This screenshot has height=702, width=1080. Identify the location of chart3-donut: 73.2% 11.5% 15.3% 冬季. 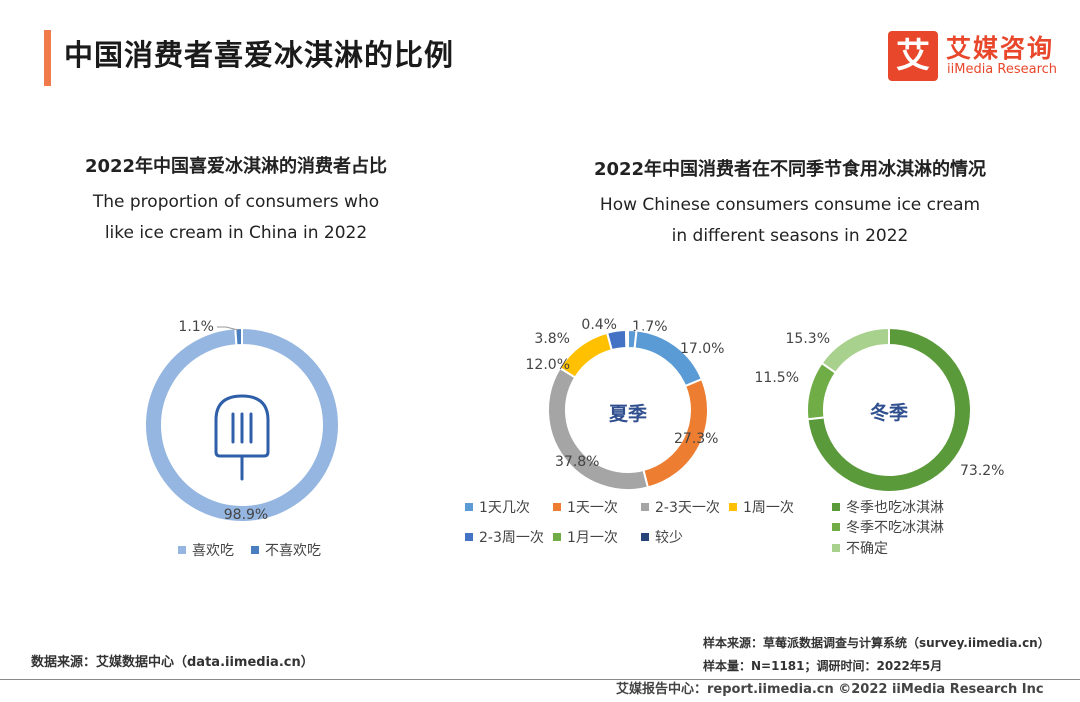
(879, 409).